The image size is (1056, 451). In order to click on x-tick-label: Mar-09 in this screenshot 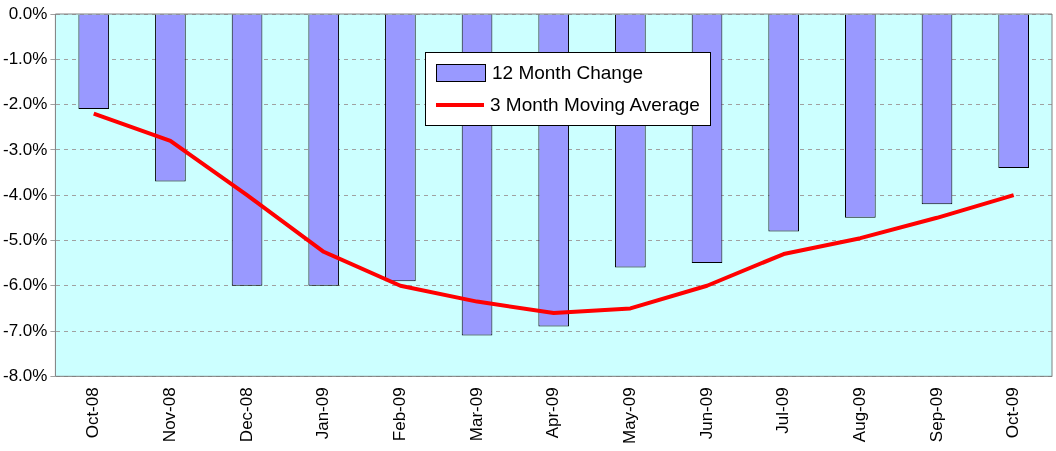, I will do `click(476, 414)`.